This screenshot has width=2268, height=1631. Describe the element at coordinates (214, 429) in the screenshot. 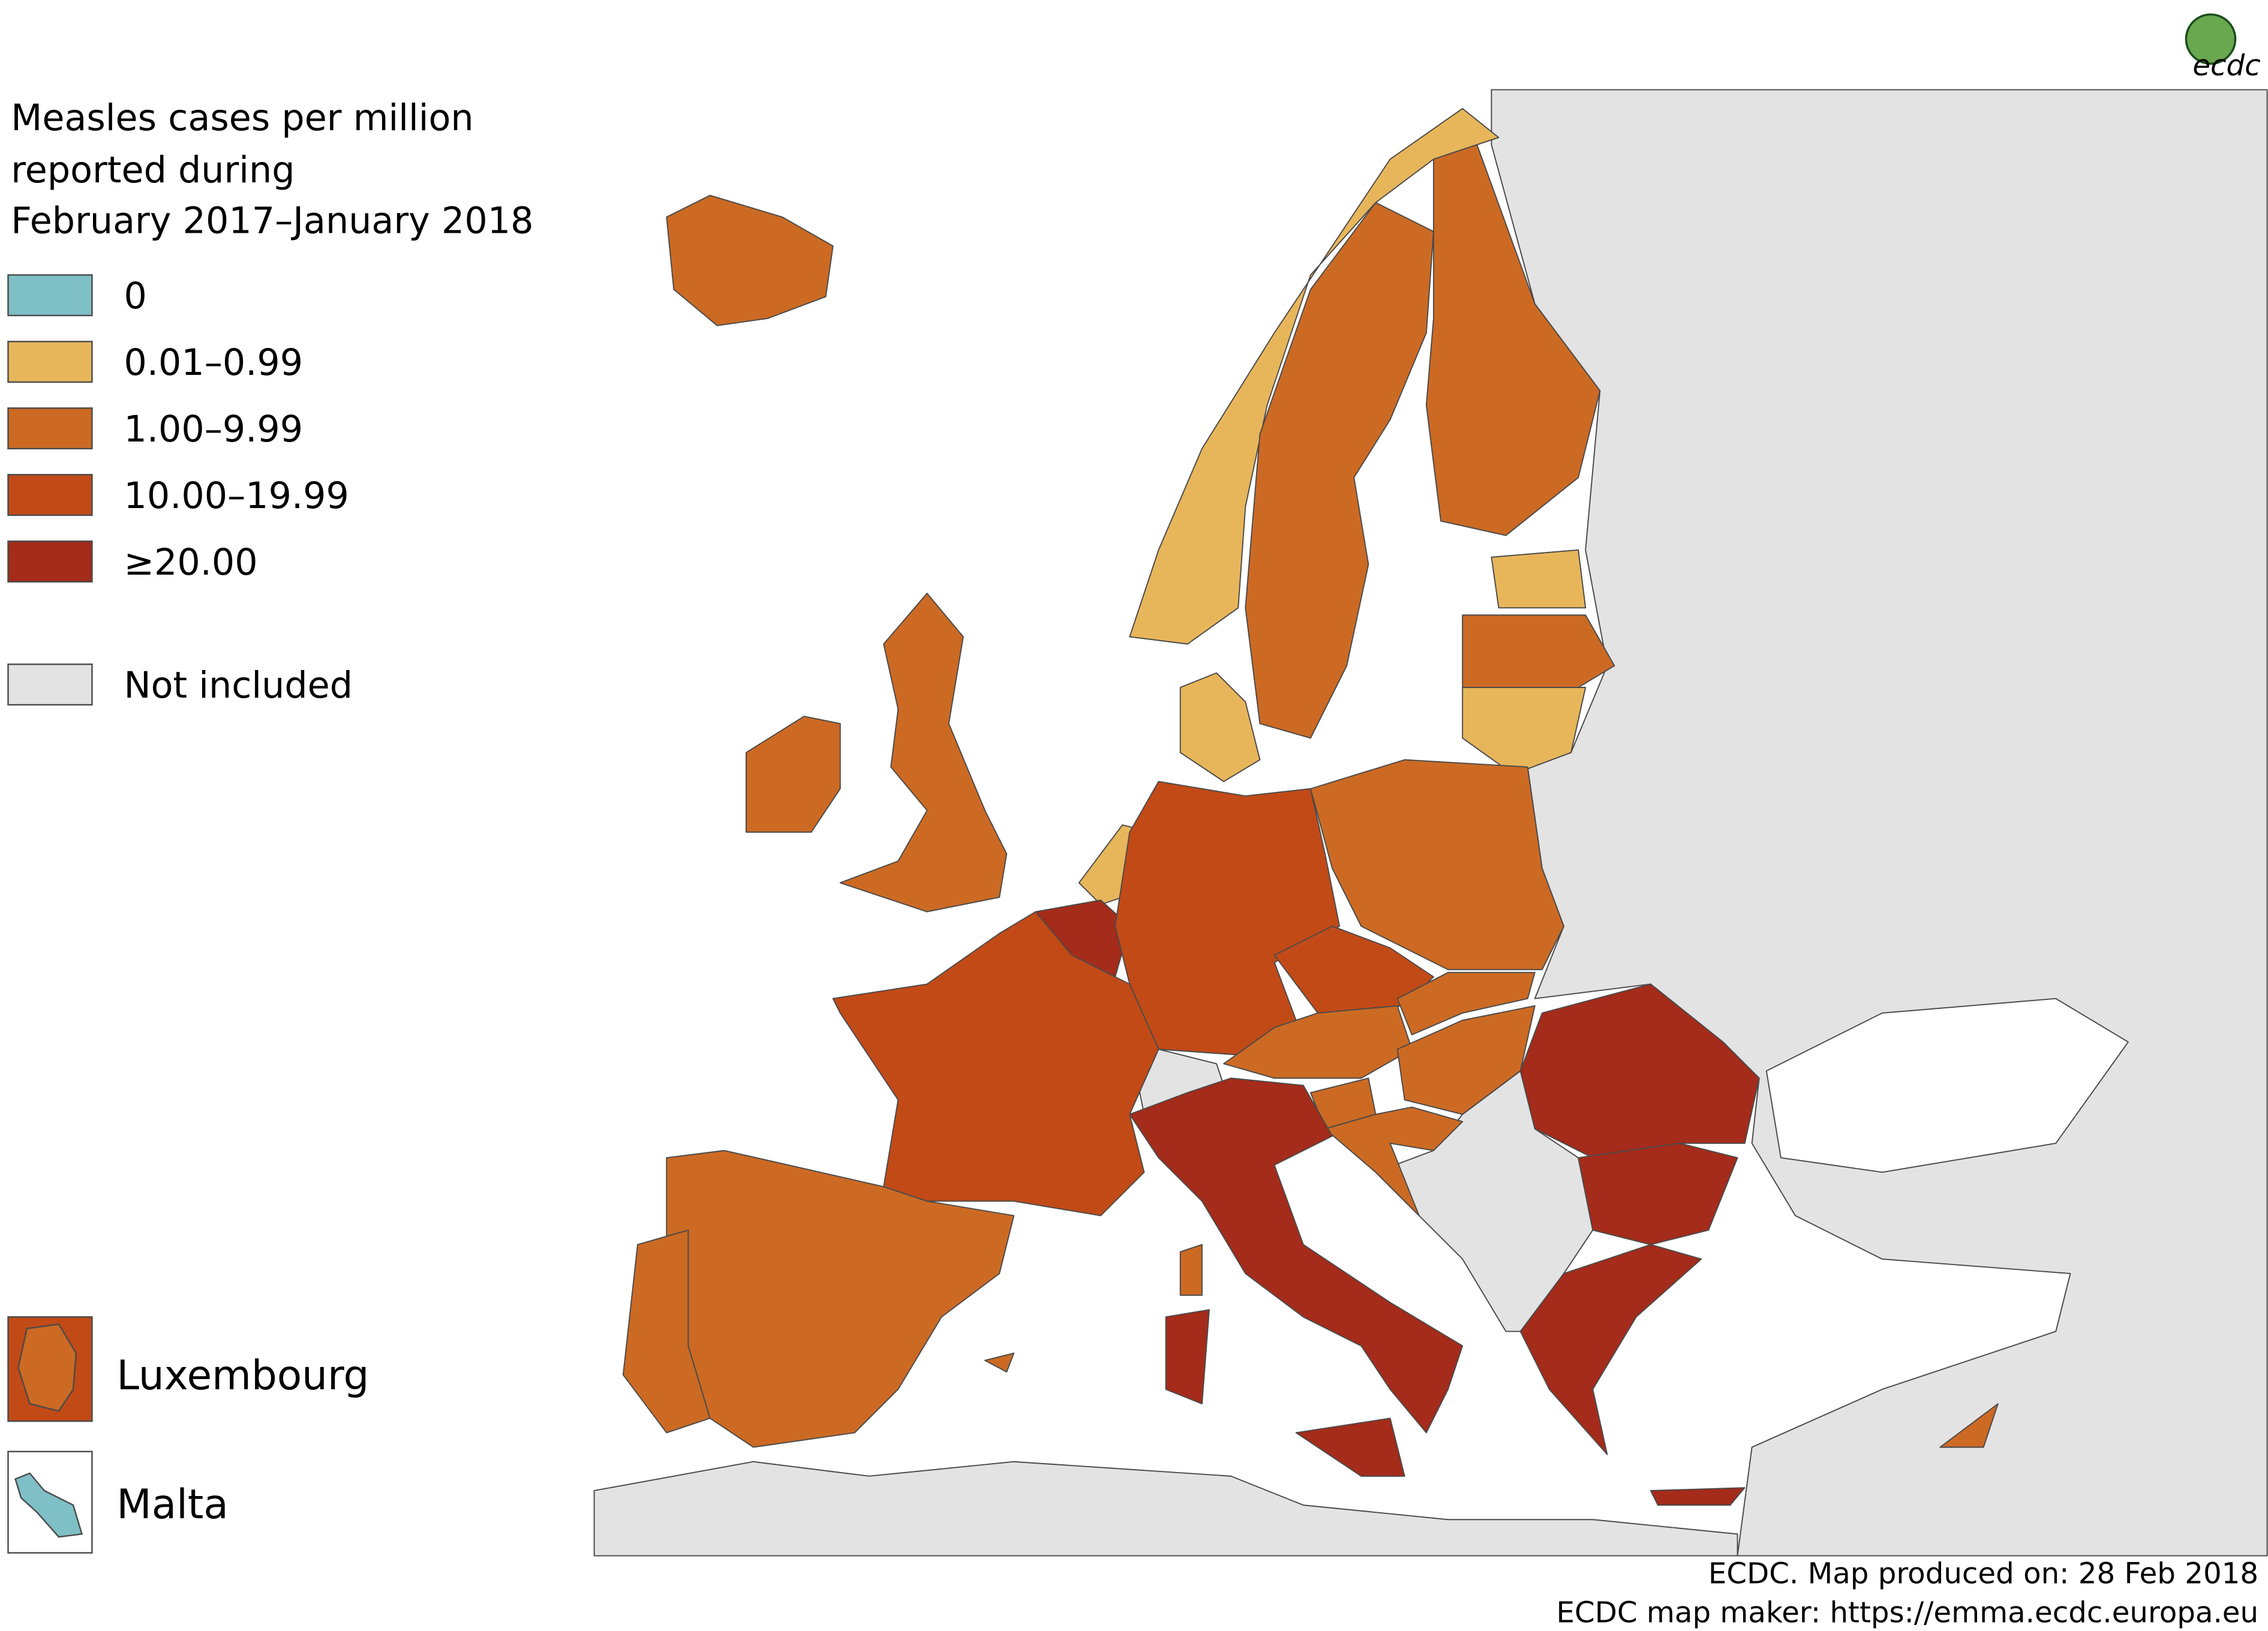

I see `legend-label: 1.00–9.99` at that location.